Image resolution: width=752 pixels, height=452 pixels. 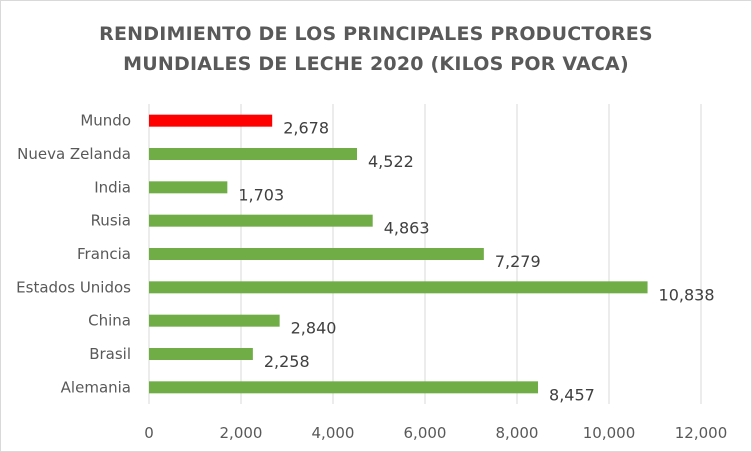 What do you see at coordinates (149, 433) in the screenshot?
I see `x-tick-label: 0` at bounding box center [149, 433].